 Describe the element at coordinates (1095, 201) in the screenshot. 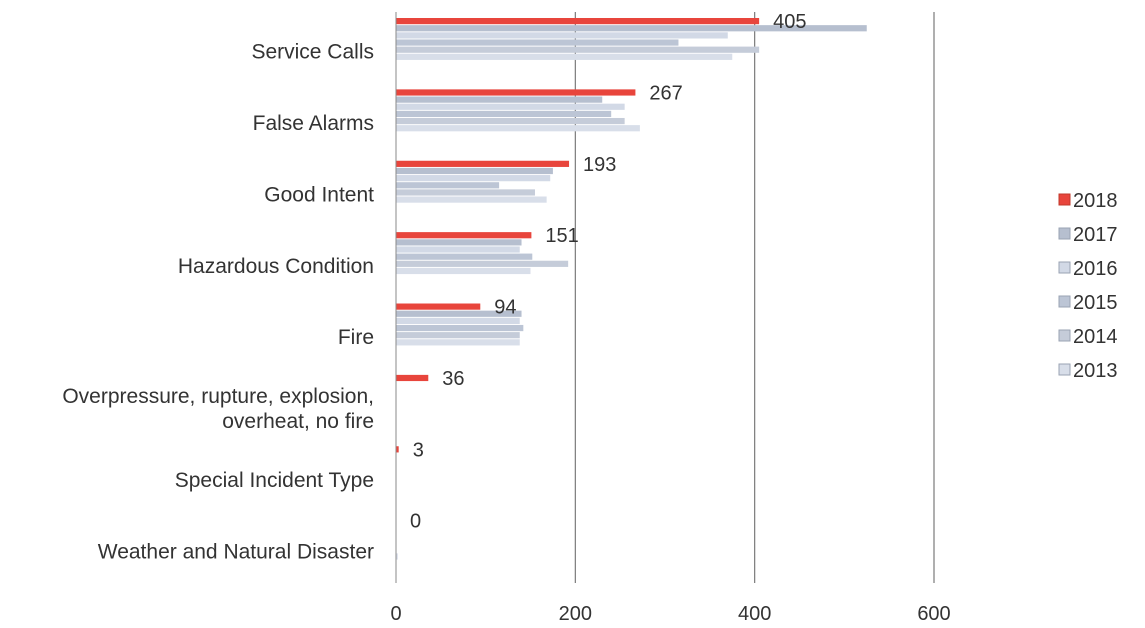

I see `legend-label-2018: 2018` at that location.